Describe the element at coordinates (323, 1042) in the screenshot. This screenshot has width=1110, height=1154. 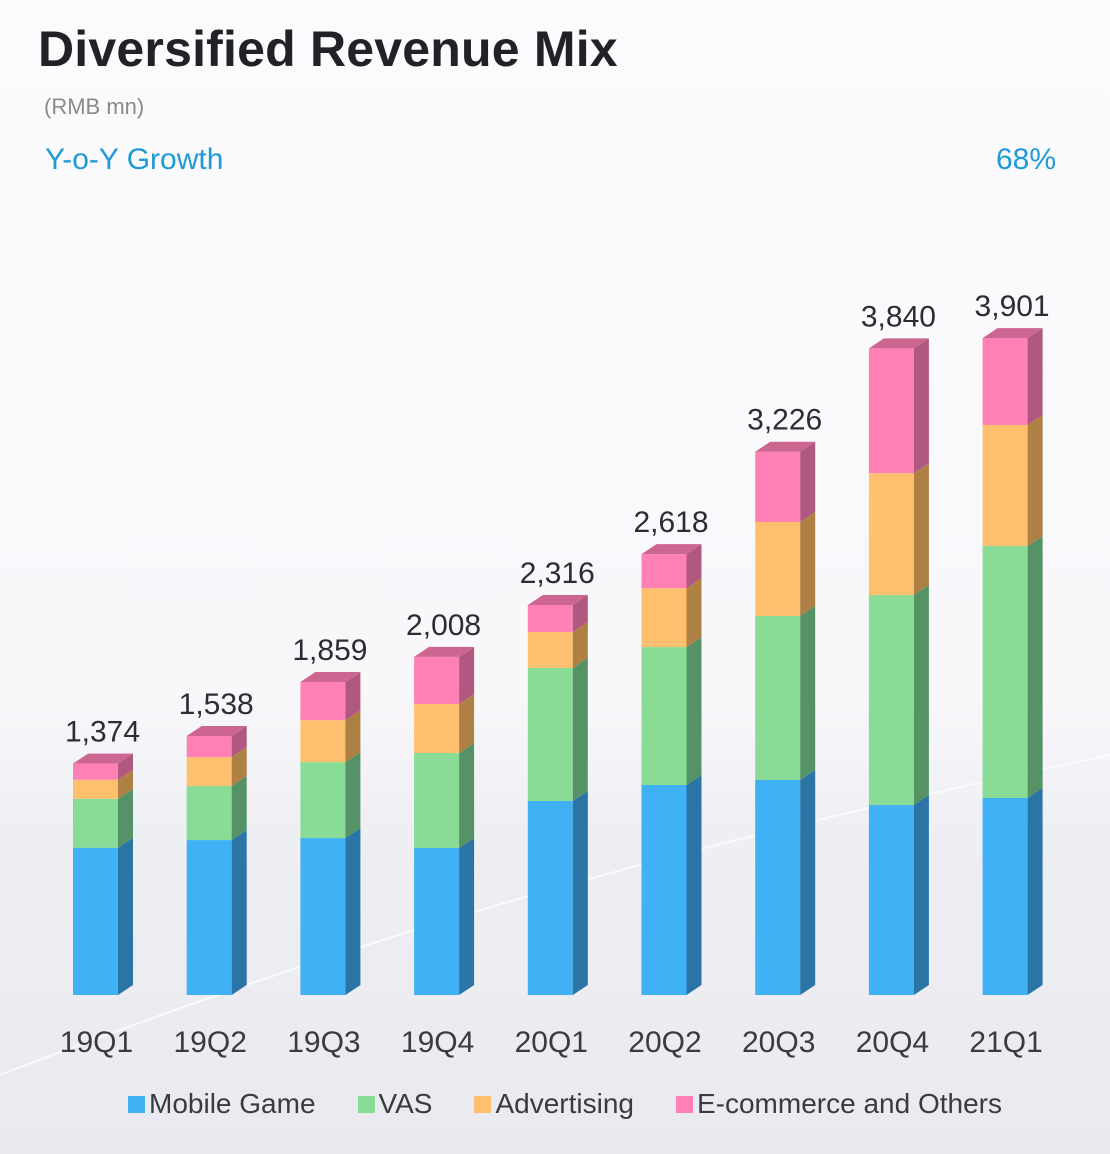
I see `x-tick-label-19q3: 19Q3` at that location.